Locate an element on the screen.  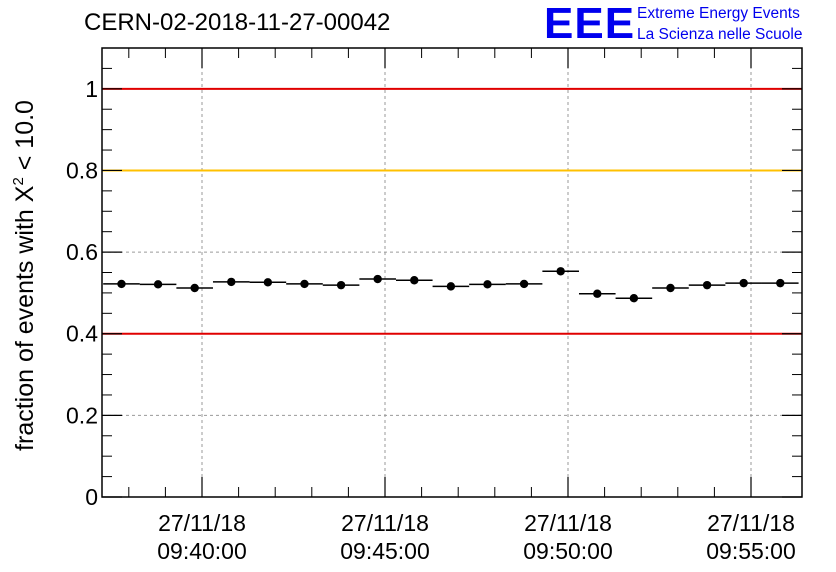
data-series is located at coordinates (451, 285).